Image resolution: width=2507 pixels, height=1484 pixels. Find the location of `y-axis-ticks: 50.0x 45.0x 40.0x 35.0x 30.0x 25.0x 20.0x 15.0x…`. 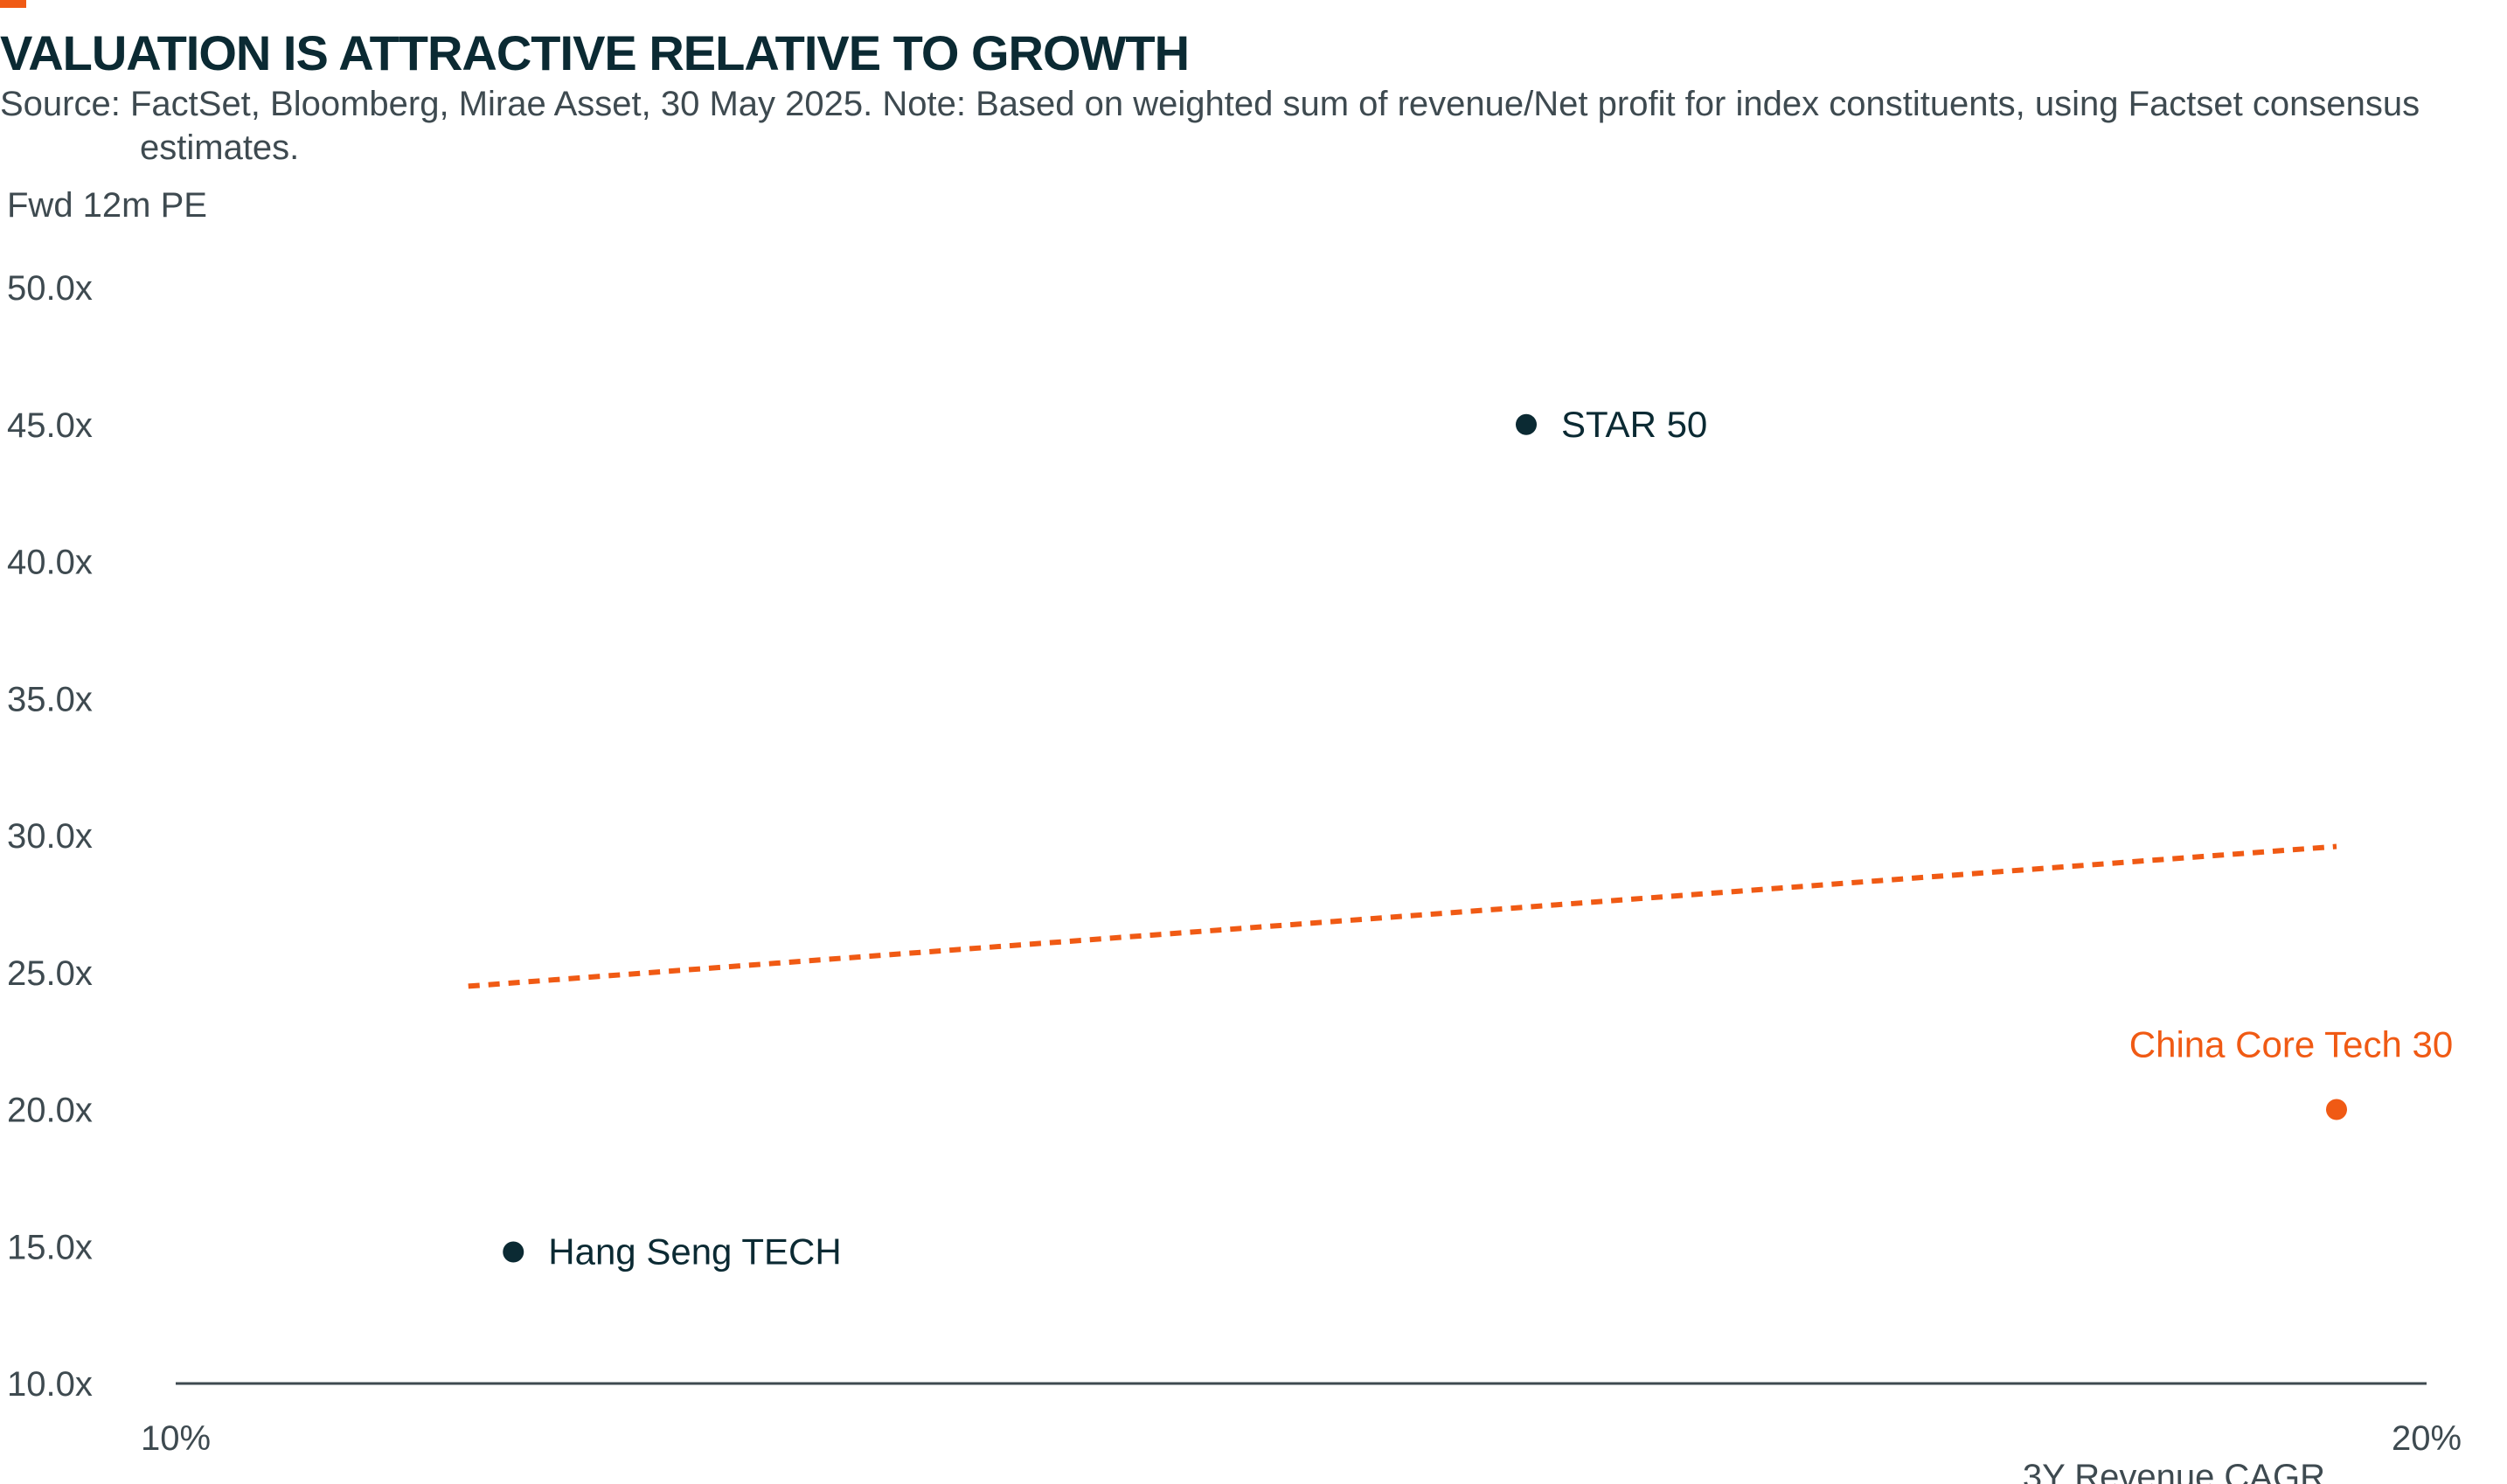

y-axis-ticks: 50.0x 45.0x 40.0x 35.0x 30.0x 25.0x 20.0x 15.0x… is located at coordinates (50, 836).